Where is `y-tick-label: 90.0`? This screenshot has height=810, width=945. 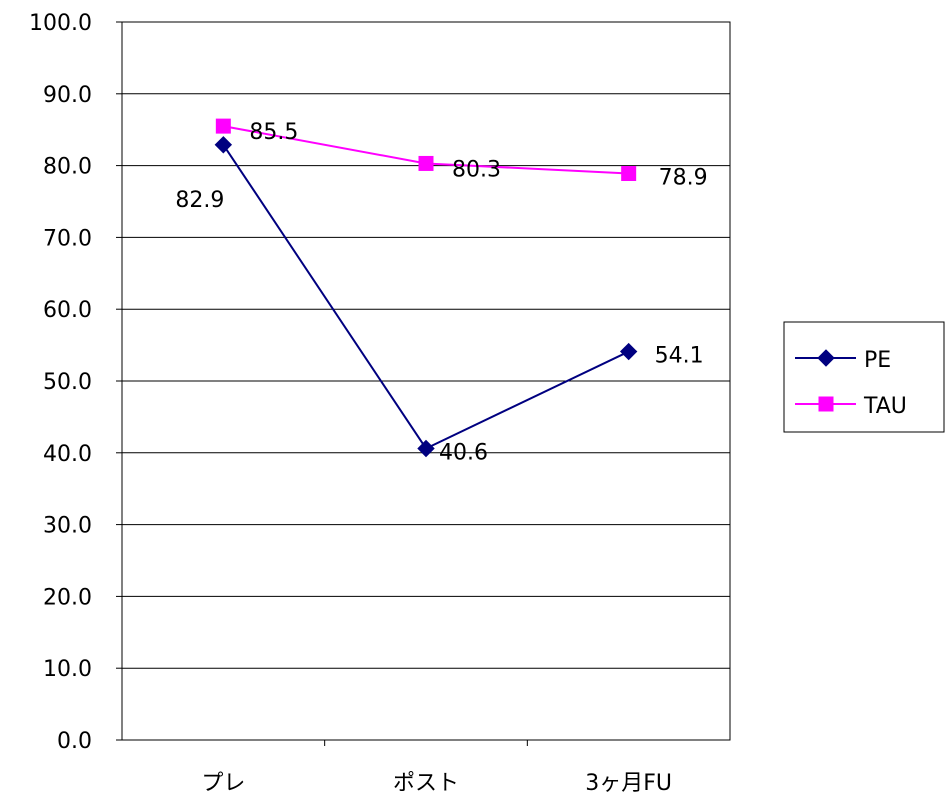 y-tick-label: 90.0 is located at coordinates (67, 95).